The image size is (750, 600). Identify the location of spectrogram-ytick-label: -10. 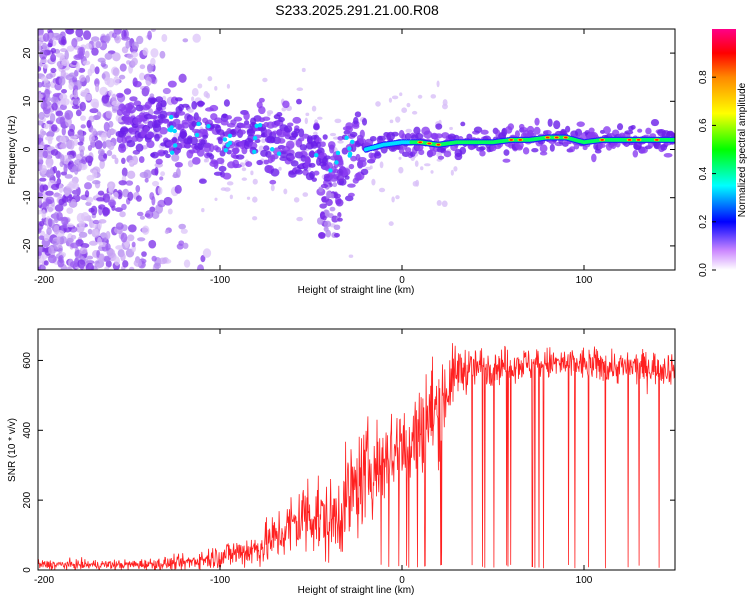
(27, 197).